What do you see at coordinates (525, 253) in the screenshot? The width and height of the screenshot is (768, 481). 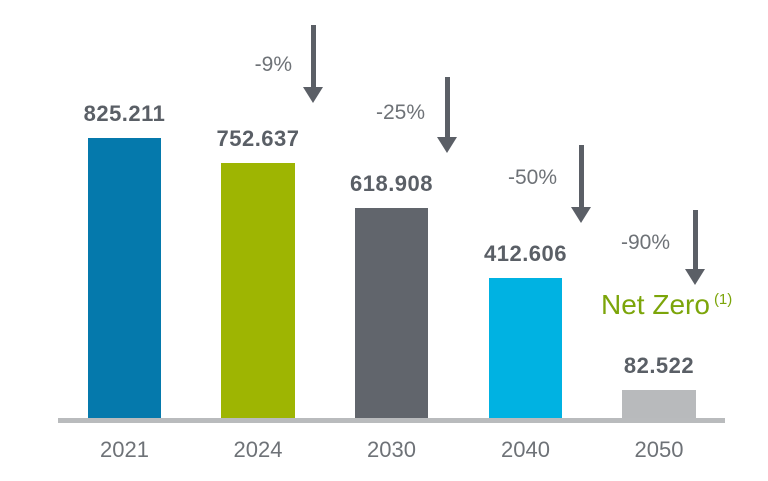 I see `bar-value-label: 412.606` at bounding box center [525, 253].